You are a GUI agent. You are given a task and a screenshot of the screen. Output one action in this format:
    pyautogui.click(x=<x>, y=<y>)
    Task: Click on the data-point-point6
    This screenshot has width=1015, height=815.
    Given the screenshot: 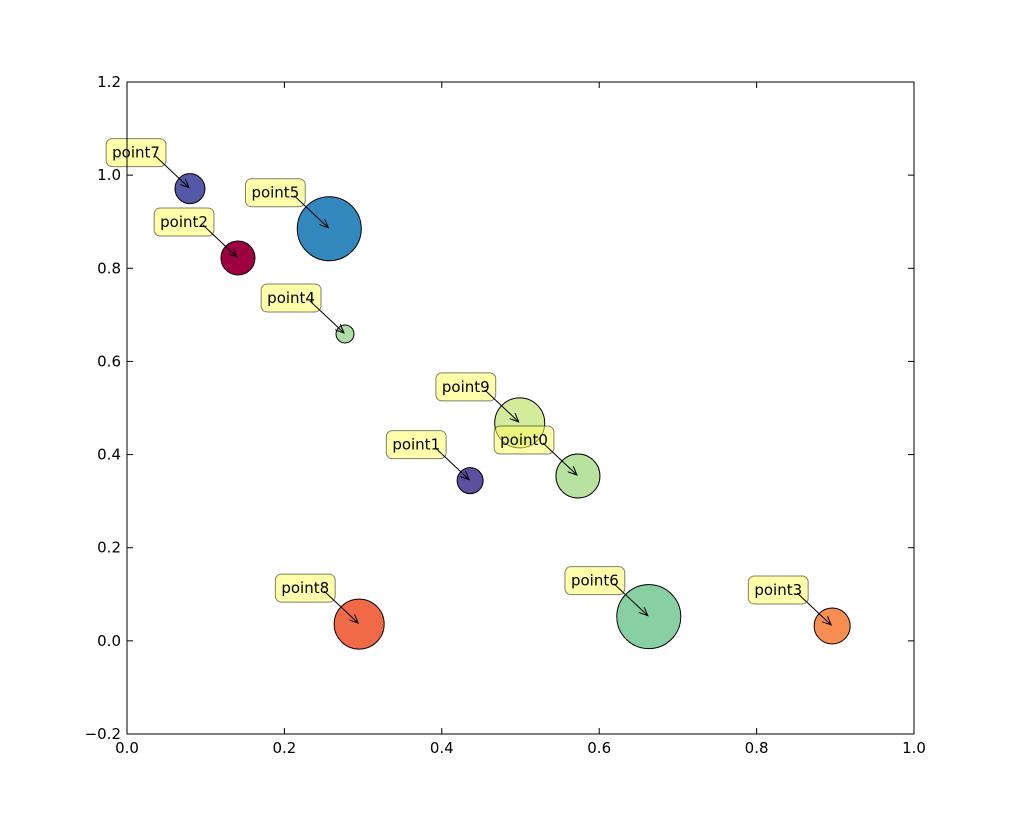 What is the action you would take?
    pyautogui.click(x=649, y=617)
    